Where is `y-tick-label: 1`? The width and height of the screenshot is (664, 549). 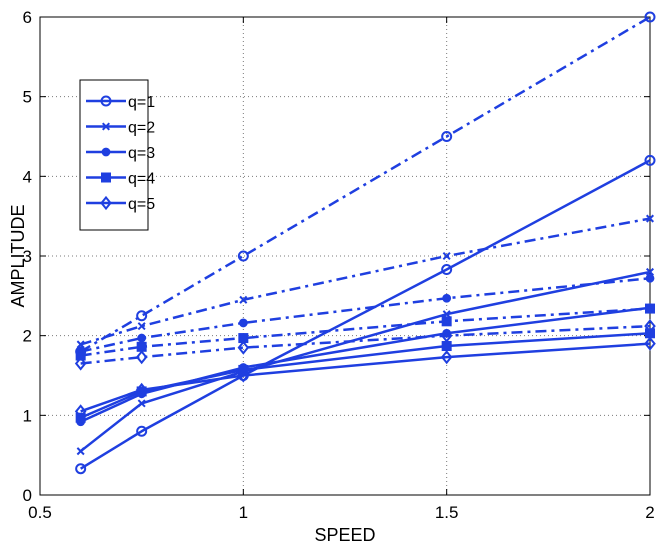
y-tick-label: 1 is located at coordinates (27, 415).